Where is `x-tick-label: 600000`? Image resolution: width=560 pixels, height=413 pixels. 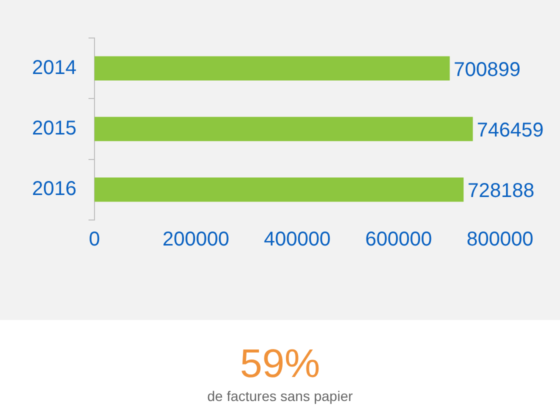
x-tick-label: 600000 is located at coordinates (398, 239).